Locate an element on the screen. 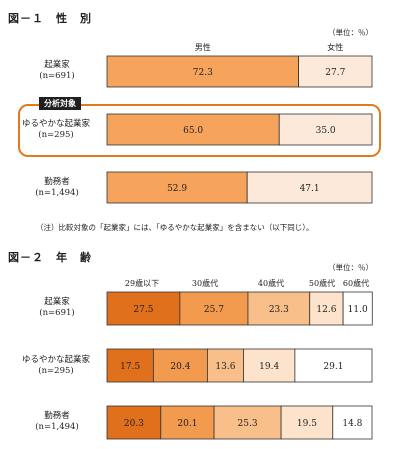 This screenshot has height=449, width=403. value-label-r0-s1: 25.7 is located at coordinates (214, 310).